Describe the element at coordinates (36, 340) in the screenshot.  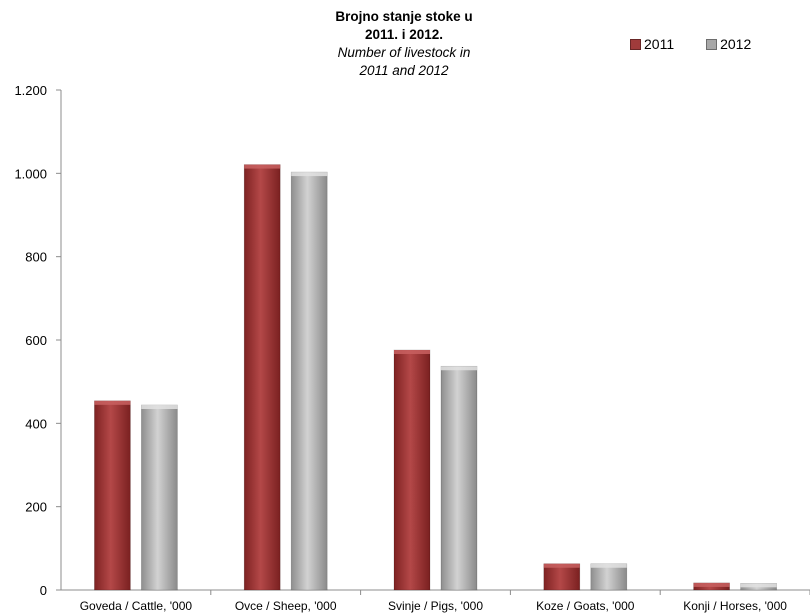
I see `y-tick-label: 600` at that location.